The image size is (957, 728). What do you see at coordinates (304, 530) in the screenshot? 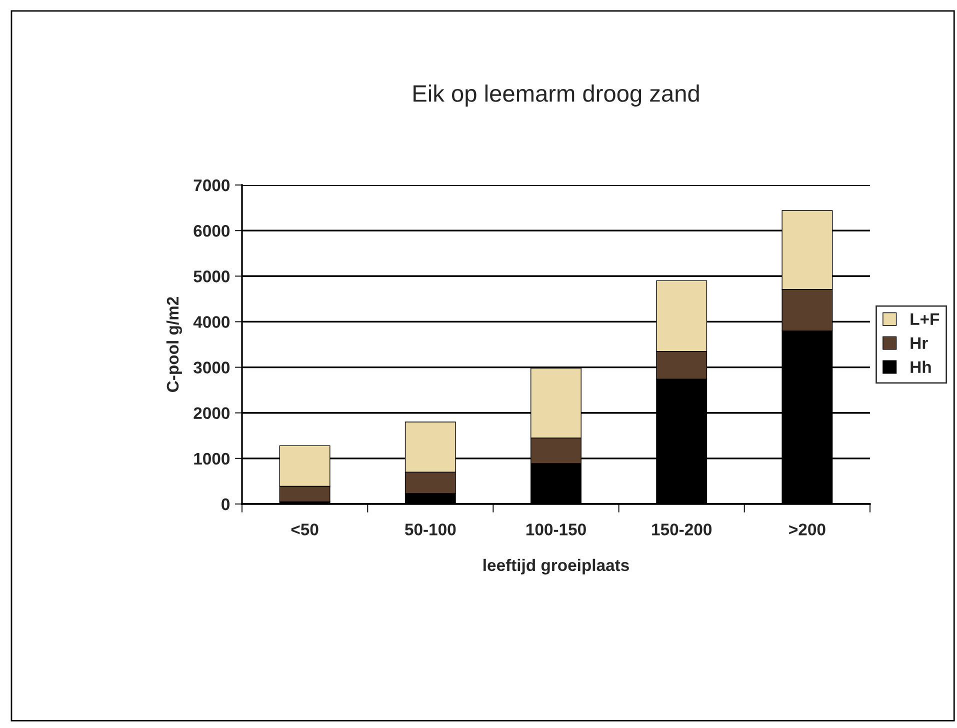
I see `x-tick-label: <50` at bounding box center [304, 530].